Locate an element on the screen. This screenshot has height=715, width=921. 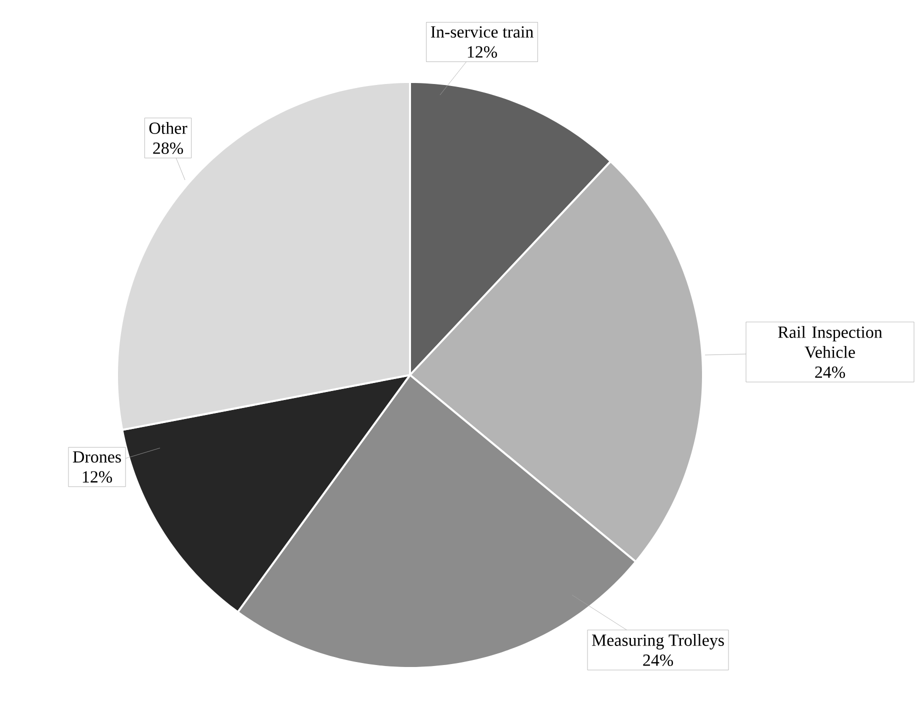
data-label: 28% is located at coordinates (168, 148).